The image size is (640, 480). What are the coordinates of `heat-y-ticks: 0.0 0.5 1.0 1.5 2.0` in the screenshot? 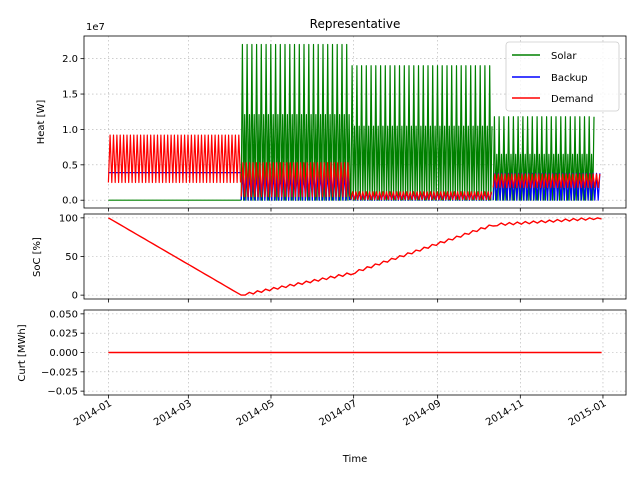 It's located at (73, 130).